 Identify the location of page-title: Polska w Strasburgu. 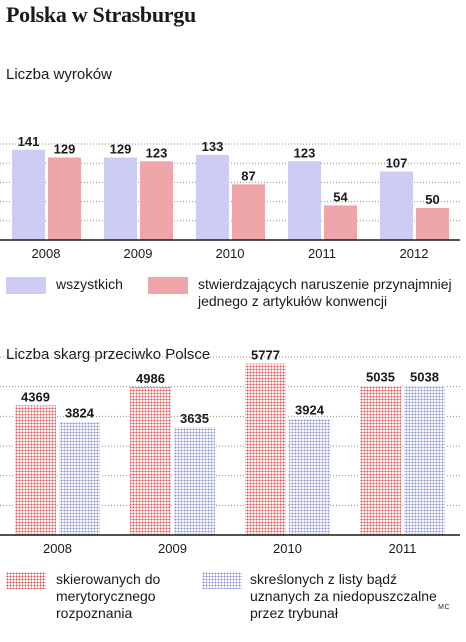
(101, 14).